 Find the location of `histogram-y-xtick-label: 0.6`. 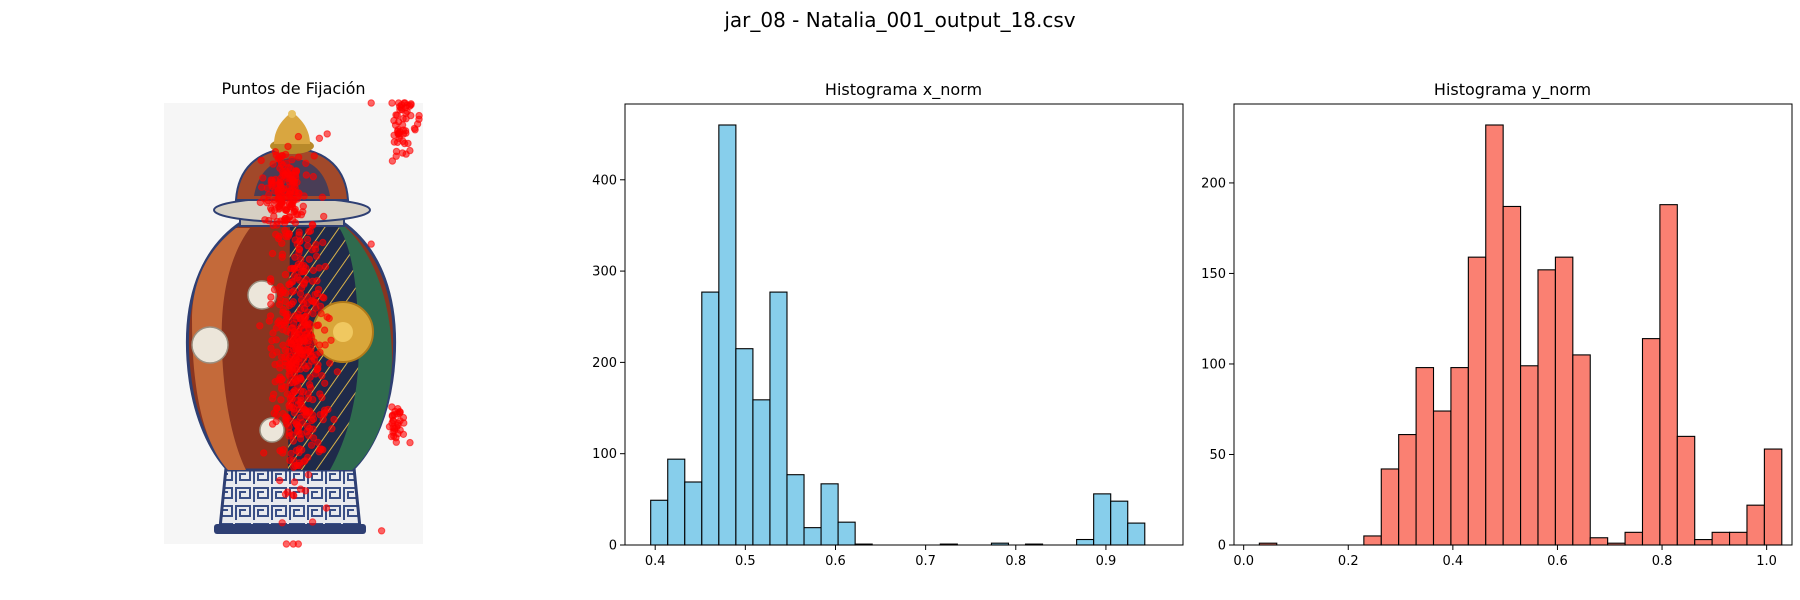

histogram-y-xtick-label: 0.6 is located at coordinates (1557, 561).